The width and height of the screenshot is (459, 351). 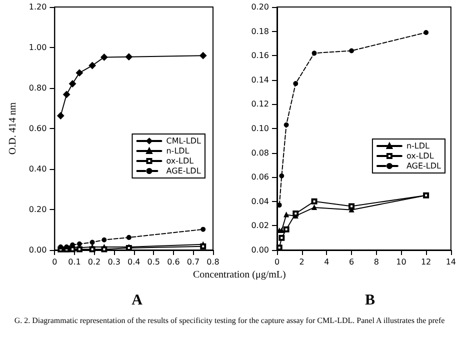 I want to click on y-tick-label: 0.12, so click(x=260, y=104).